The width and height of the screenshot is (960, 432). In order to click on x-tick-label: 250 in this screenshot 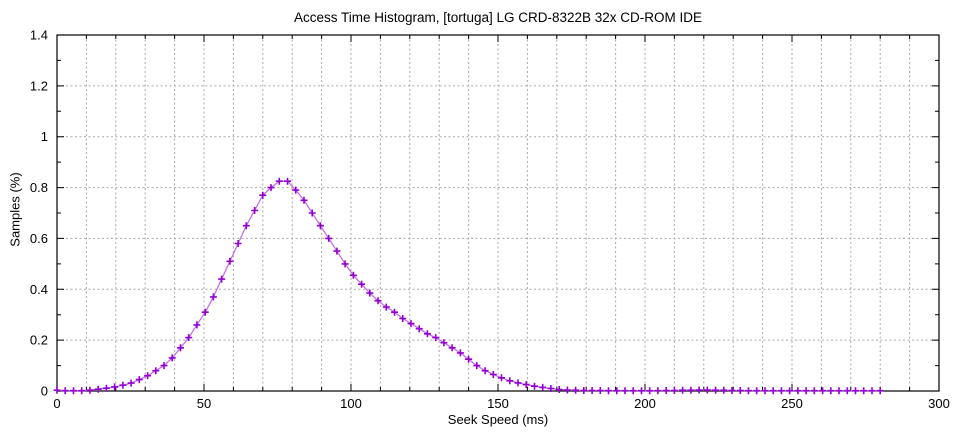, I will do `click(792, 403)`.